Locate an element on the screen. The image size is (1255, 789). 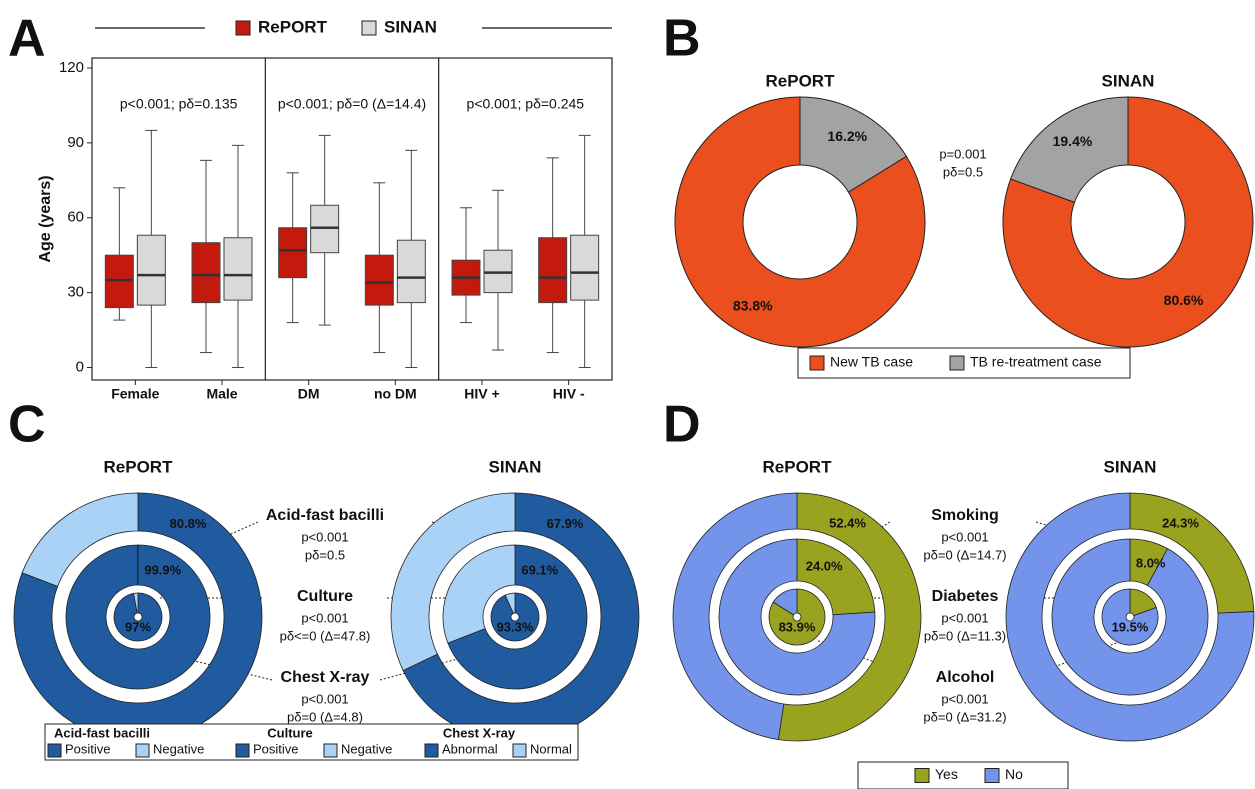
ring-label: 8.0% is located at coordinates (1151, 562).